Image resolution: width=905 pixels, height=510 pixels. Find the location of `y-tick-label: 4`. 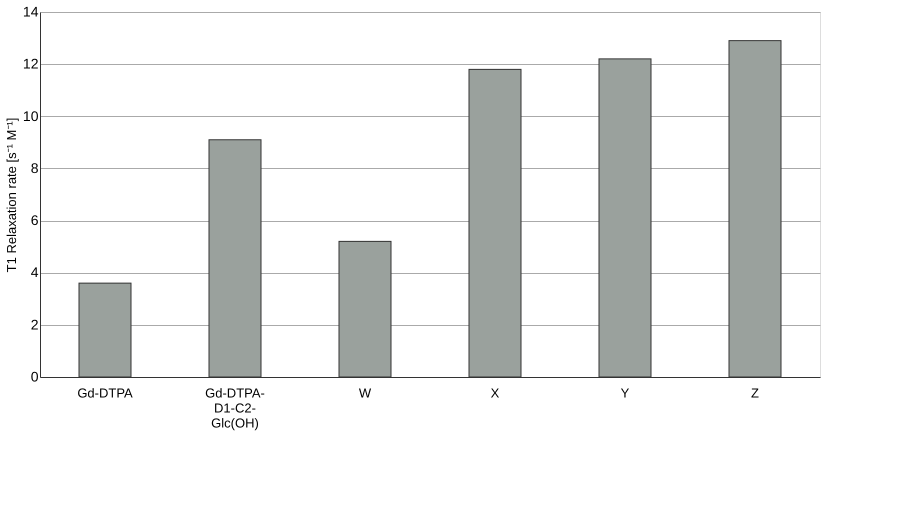

y-tick-label: 4 is located at coordinates (34, 272).